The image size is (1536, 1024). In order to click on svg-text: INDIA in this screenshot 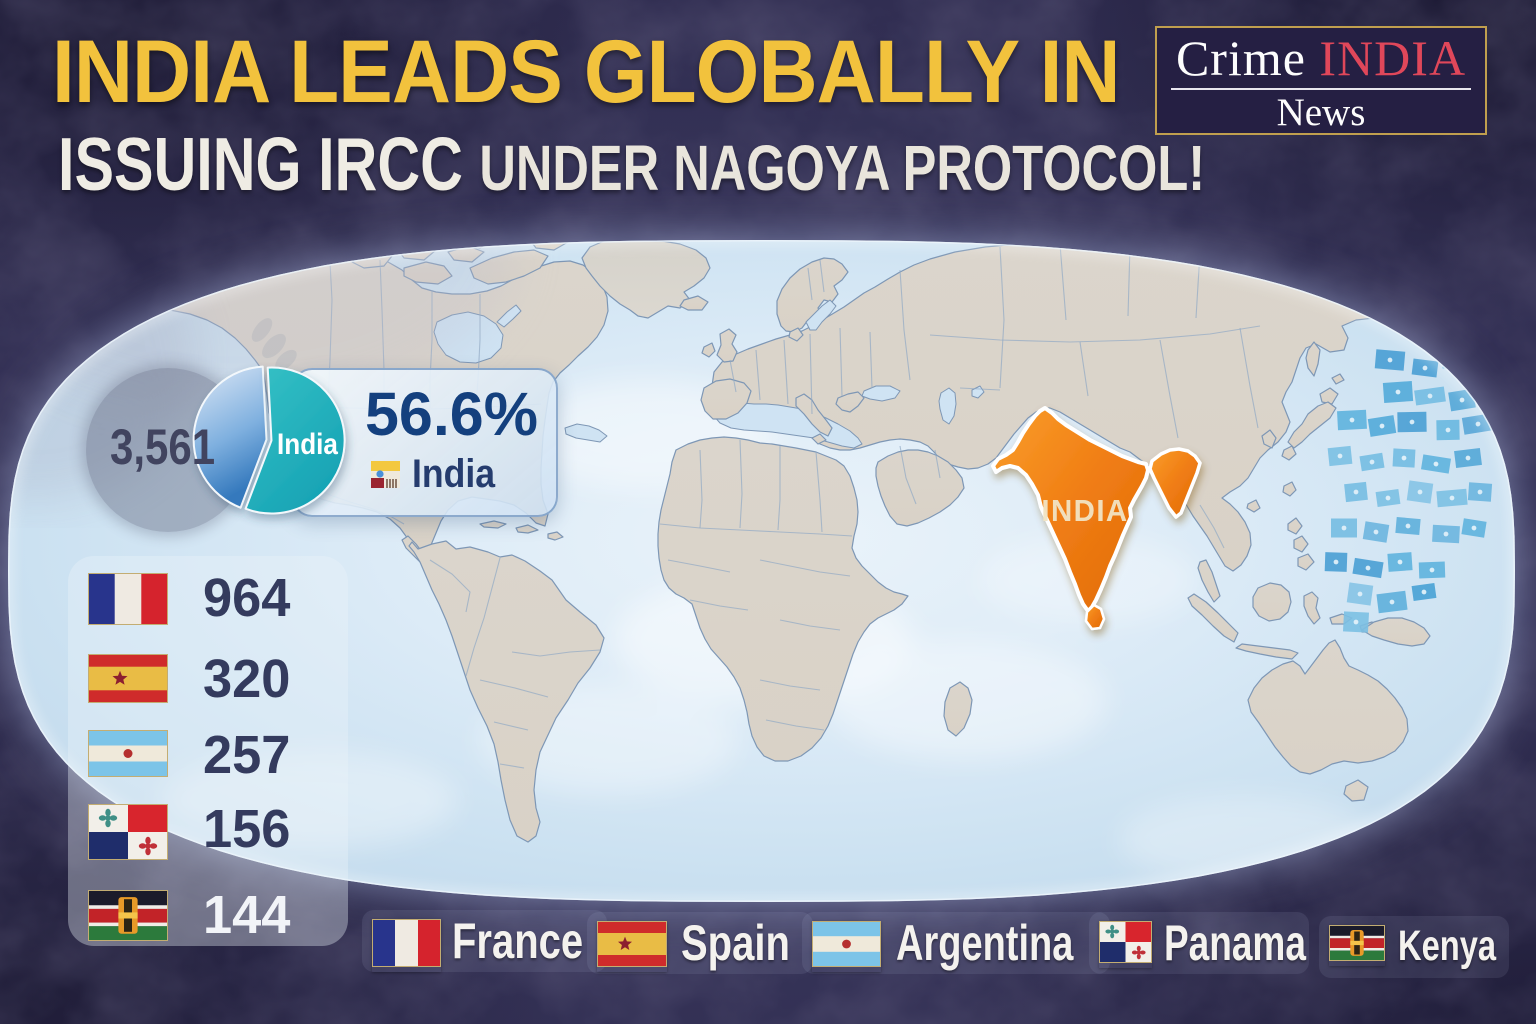, I will do `click(1084, 511)`.